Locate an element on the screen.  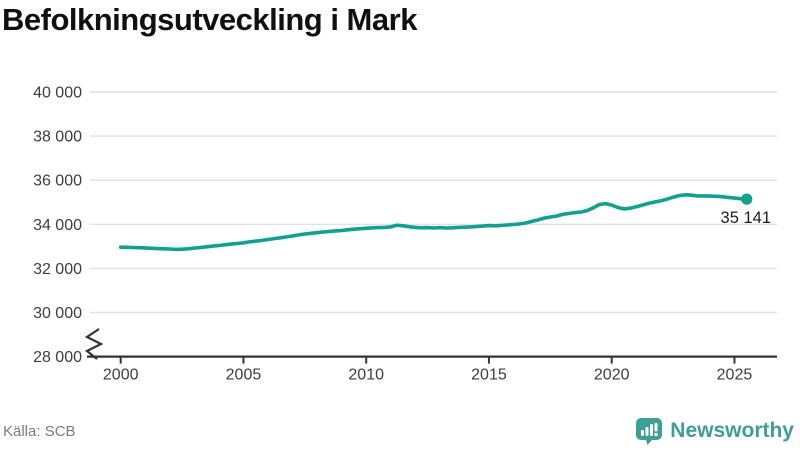
y-tick-label: 28 000 is located at coordinates (57, 357).